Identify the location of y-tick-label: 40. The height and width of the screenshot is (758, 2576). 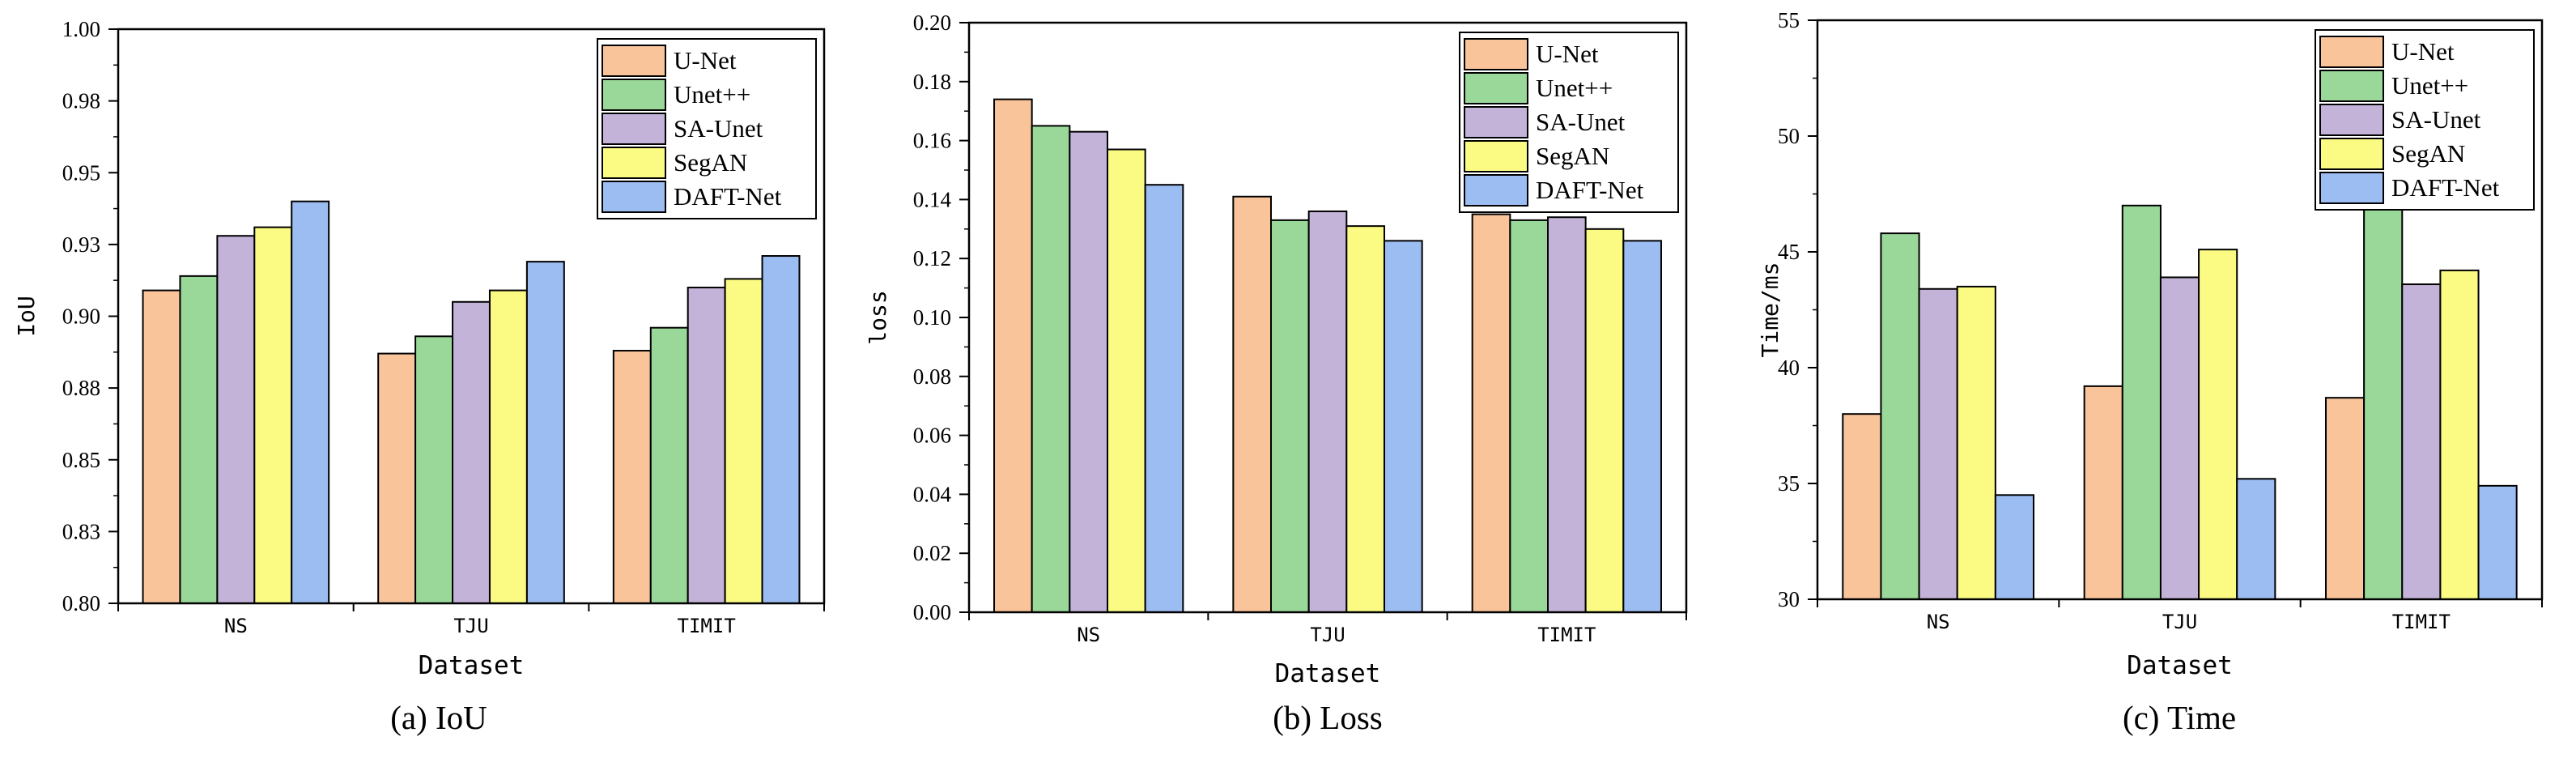
(1789, 368).